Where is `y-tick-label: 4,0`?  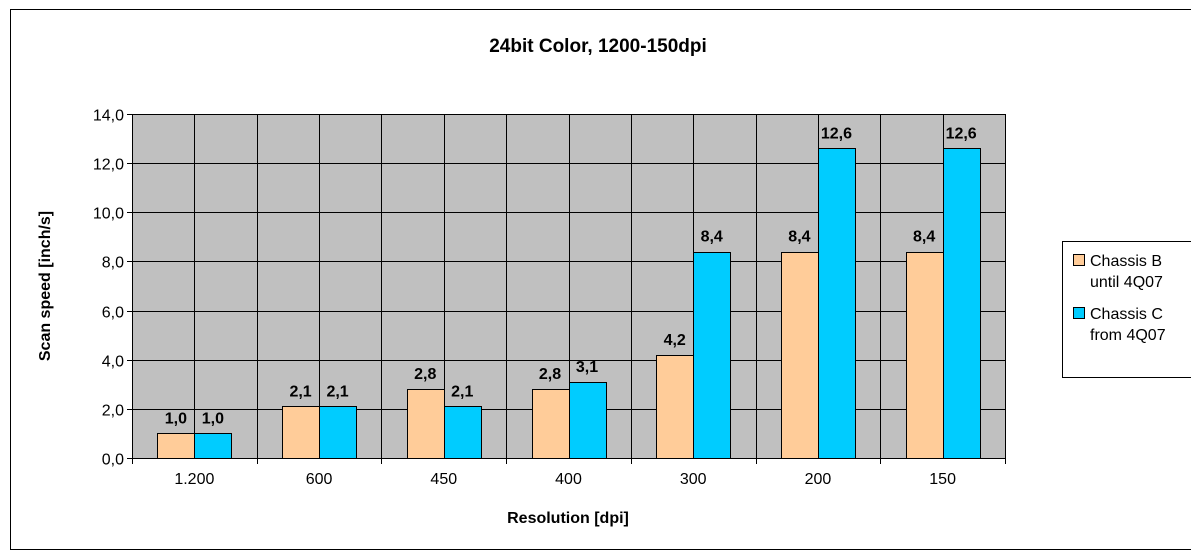
y-tick-label: 4,0 is located at coordinates (113, 362).